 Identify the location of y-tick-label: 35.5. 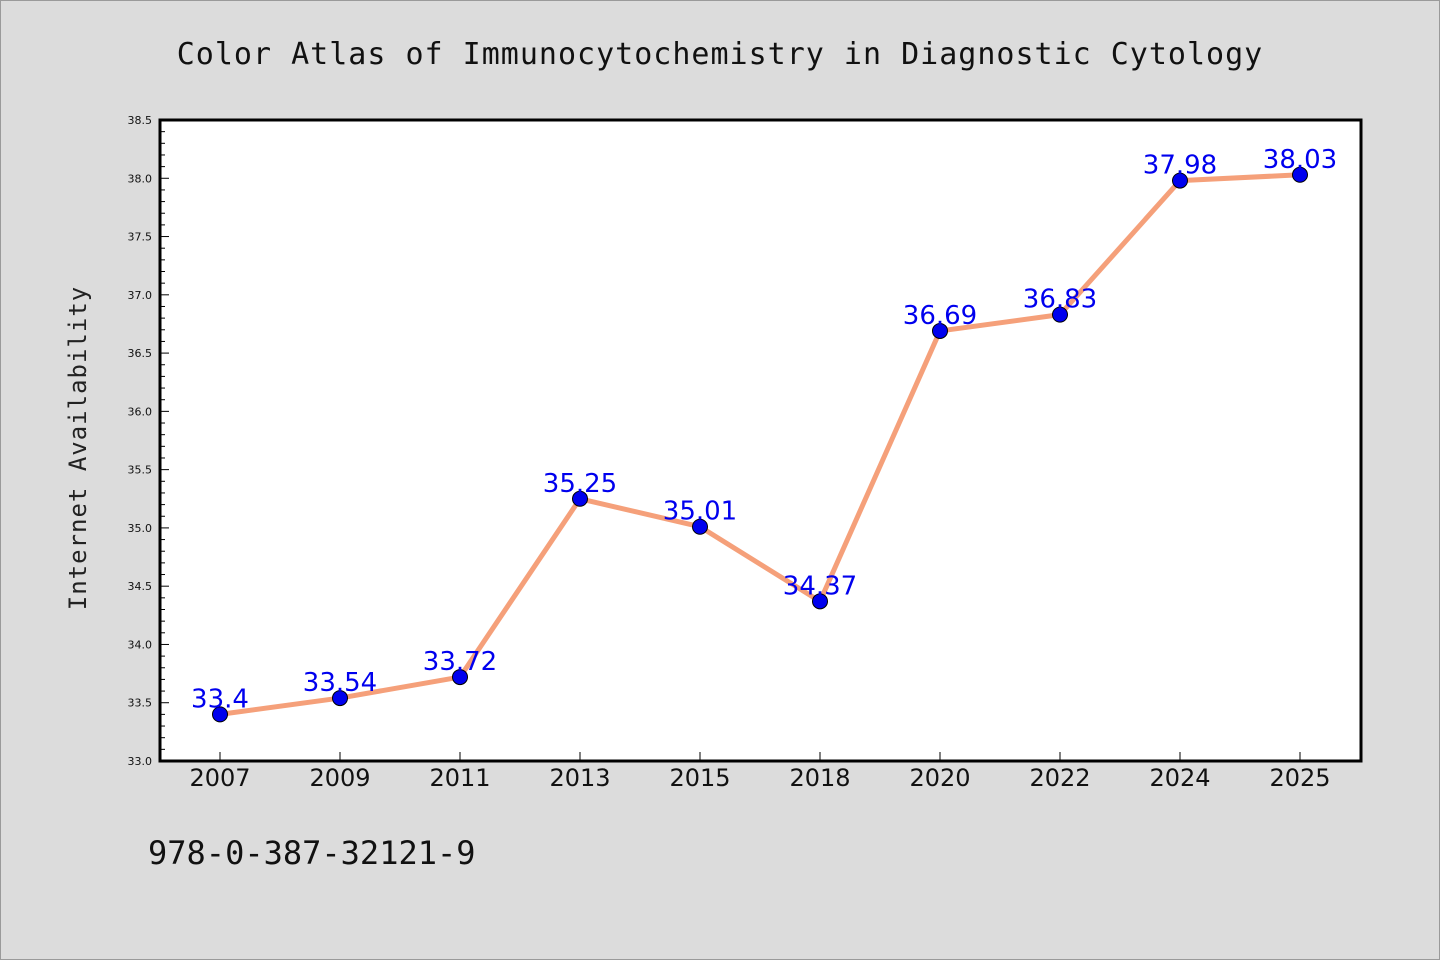
(140, 470).